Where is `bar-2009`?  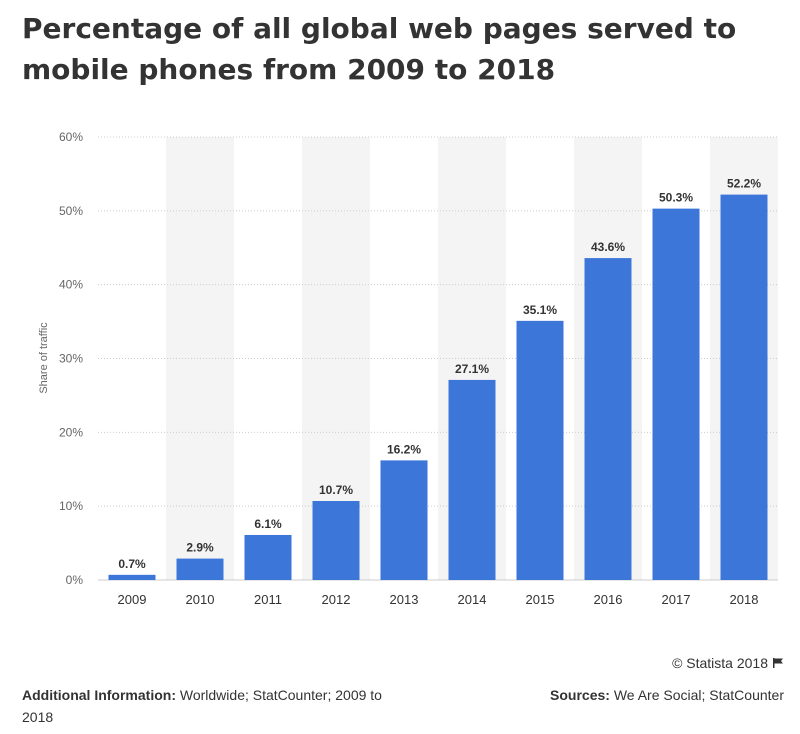 bar-2009 is located at coordinates (132, 577).